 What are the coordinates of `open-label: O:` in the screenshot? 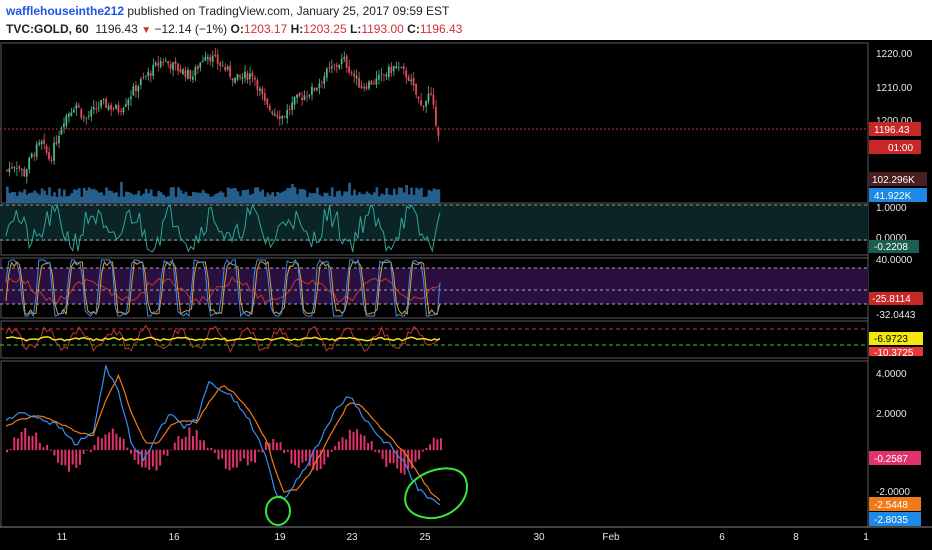 It's located at (237, 29).